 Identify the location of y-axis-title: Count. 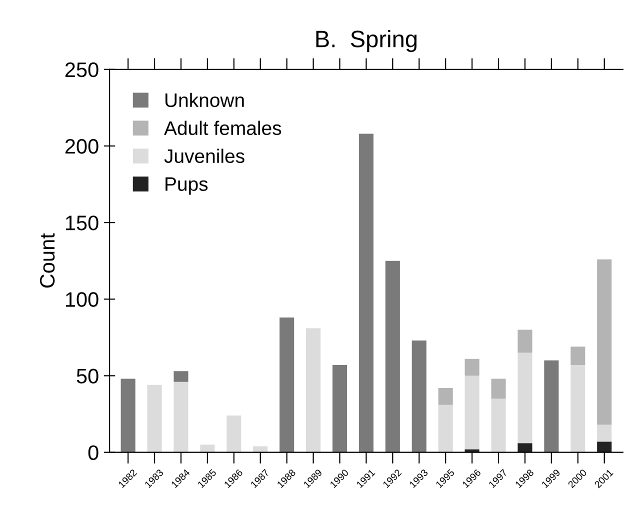
(47, 260).